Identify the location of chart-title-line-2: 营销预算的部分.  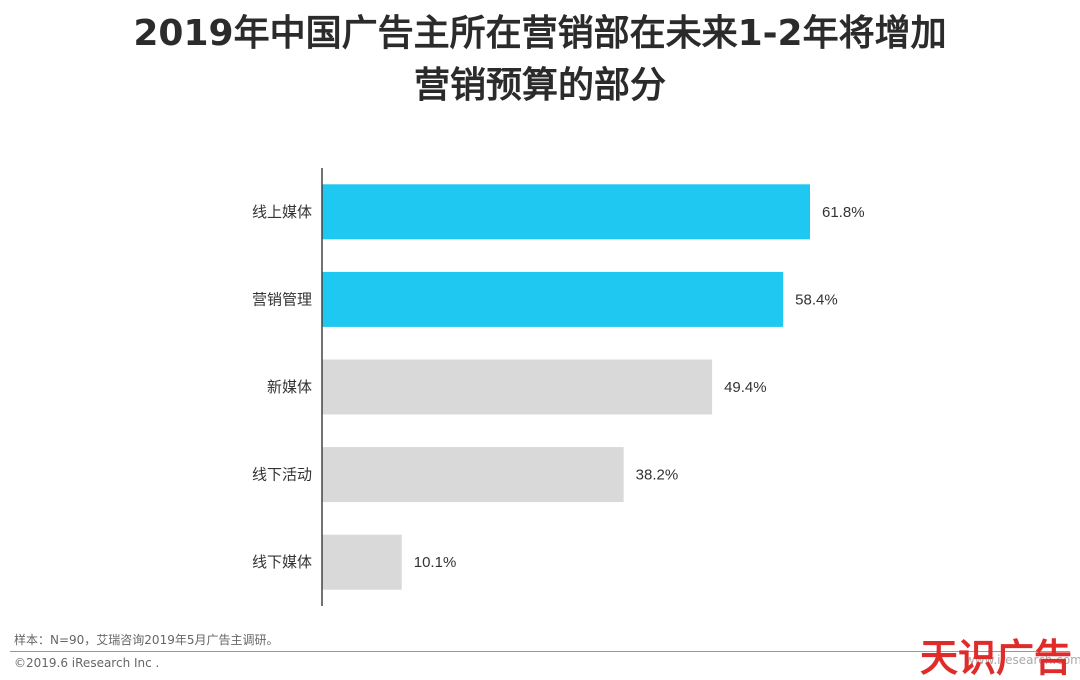
(539, 85).